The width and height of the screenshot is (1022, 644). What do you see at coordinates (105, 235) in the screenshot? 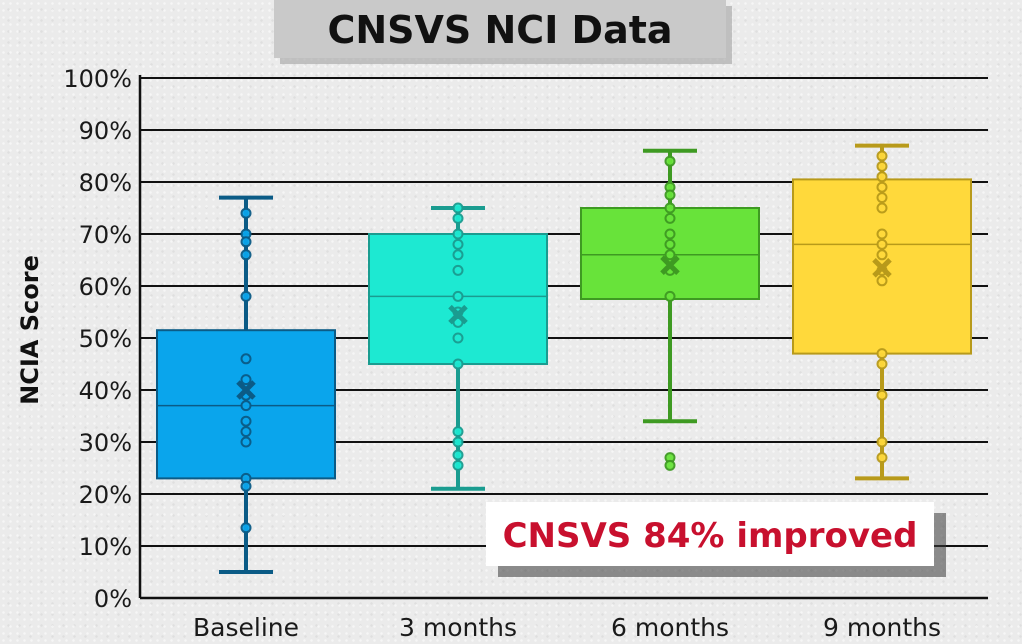
I see `y-tick-label-70: 70%` at bounding box center [105, 235].